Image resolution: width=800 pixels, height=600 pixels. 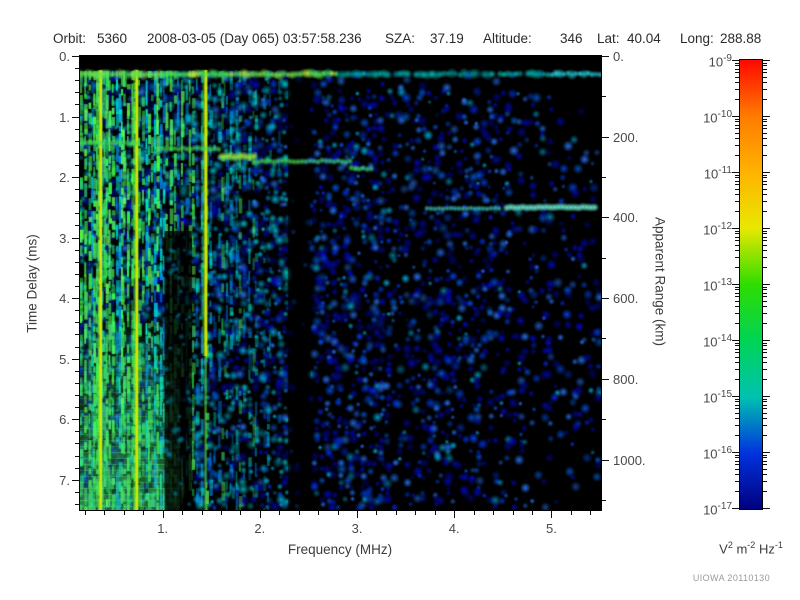 What do you see at coordinates (64, 359) in the screenshot?
I see `y-tick-label: 5.` at bounding box center [64, 359].